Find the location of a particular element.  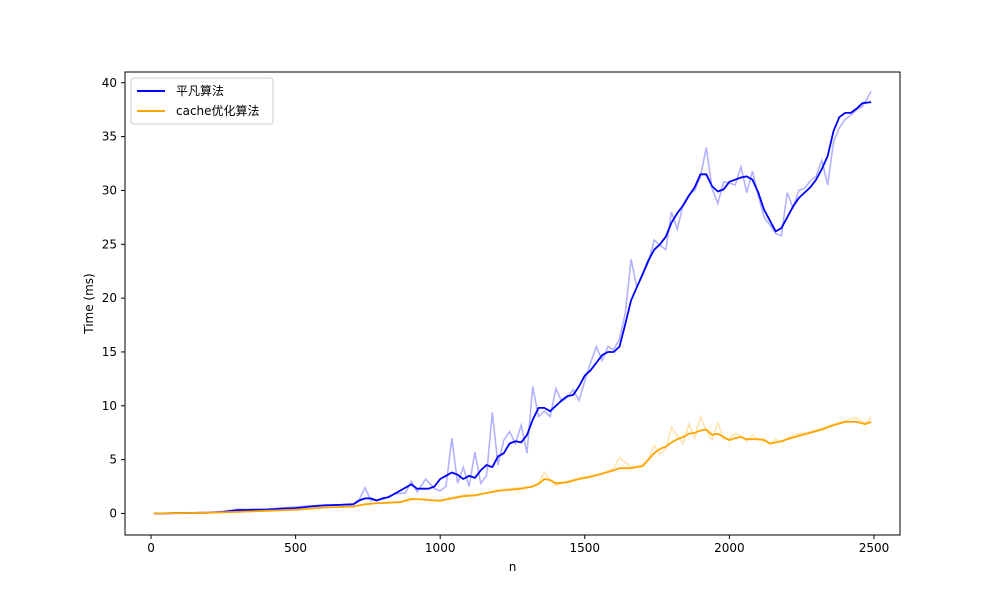

y-tick-label: 20 is located at coordinates (109, 298).